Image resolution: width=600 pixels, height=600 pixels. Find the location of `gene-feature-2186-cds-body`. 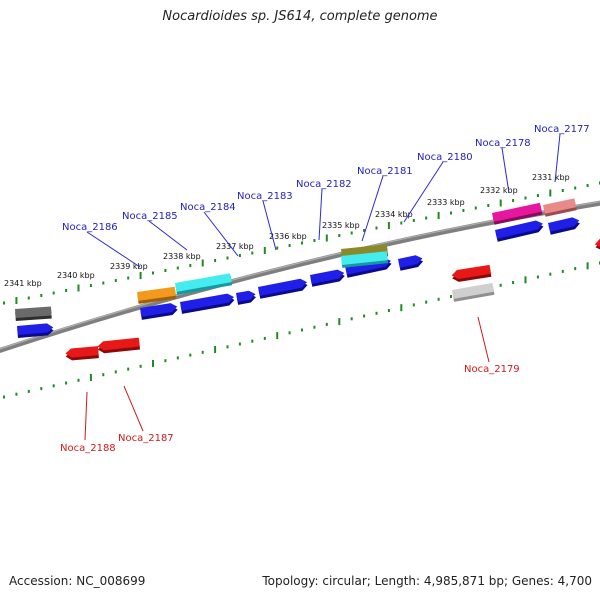

gene-feature-2186-cds-body is located at coordinates (35, 329).